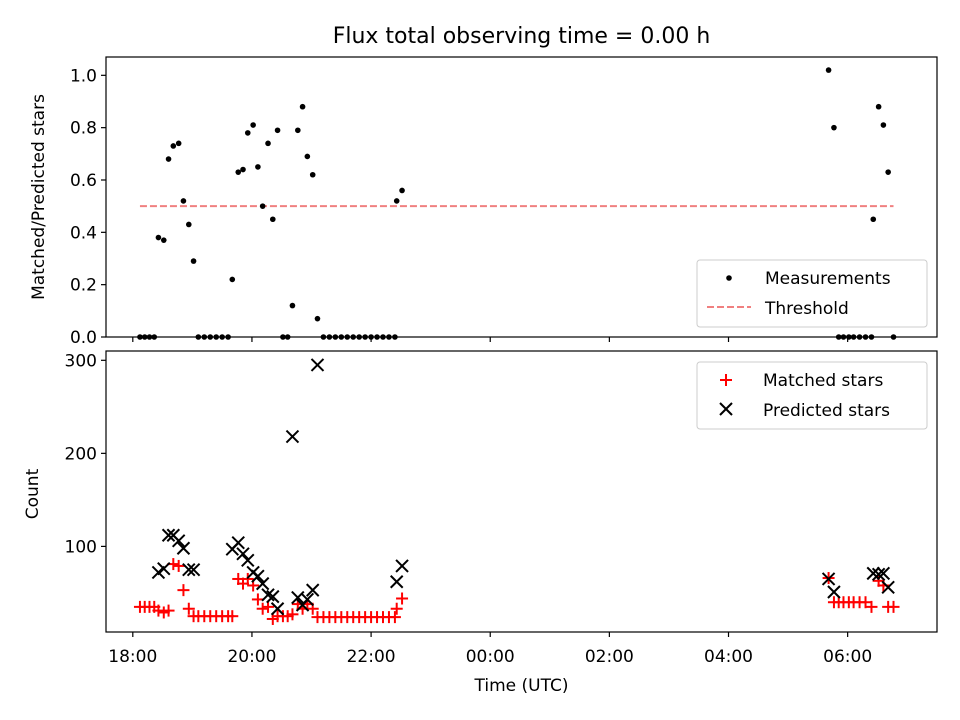 This screenshot has width=960, height=720. Describe the element at coordinates (490, 339) in the screenshot. I see `top-x-axis` at that location.